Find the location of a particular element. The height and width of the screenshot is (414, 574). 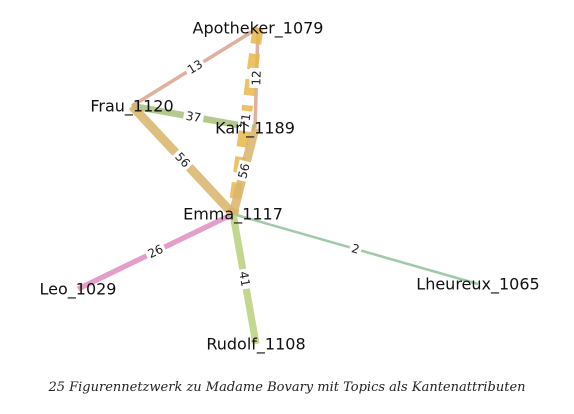

edge-label-group: 2 is located at coordinates (355, 249).